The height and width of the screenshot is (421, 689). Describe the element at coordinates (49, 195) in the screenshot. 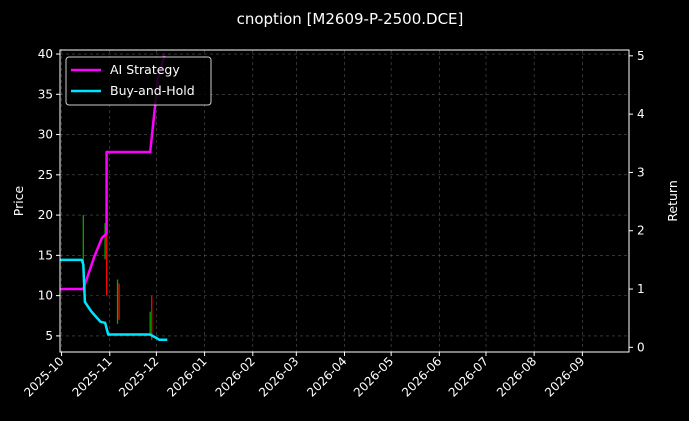

I see `left-axis: 5 10 15 20 25 30 35 40` at that location.